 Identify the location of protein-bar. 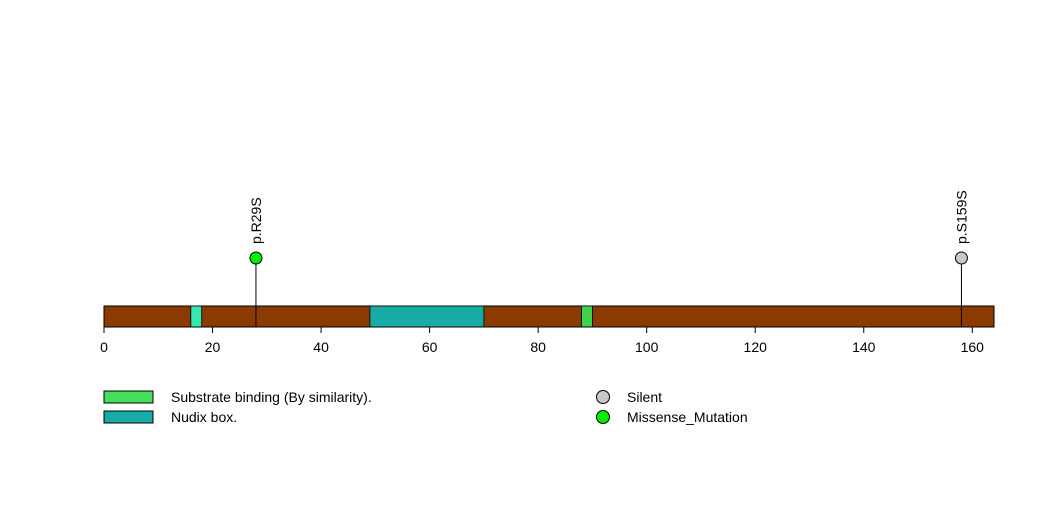
(549, 316).